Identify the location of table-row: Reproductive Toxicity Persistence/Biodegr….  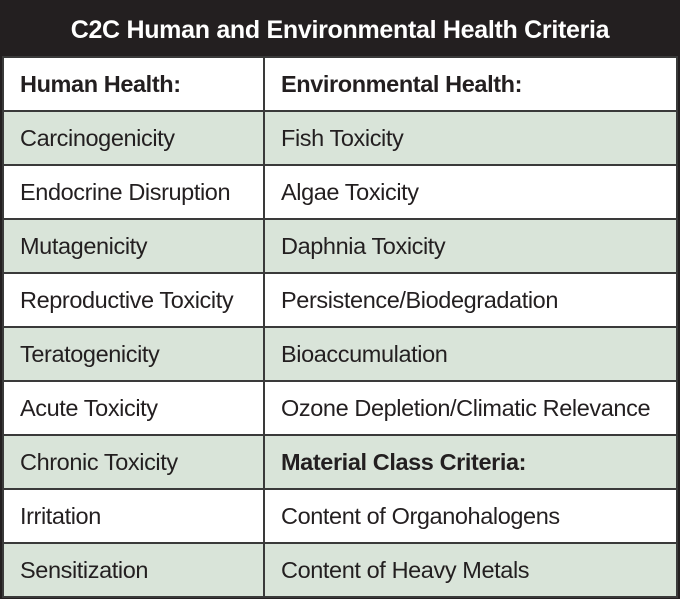
(340, 300).